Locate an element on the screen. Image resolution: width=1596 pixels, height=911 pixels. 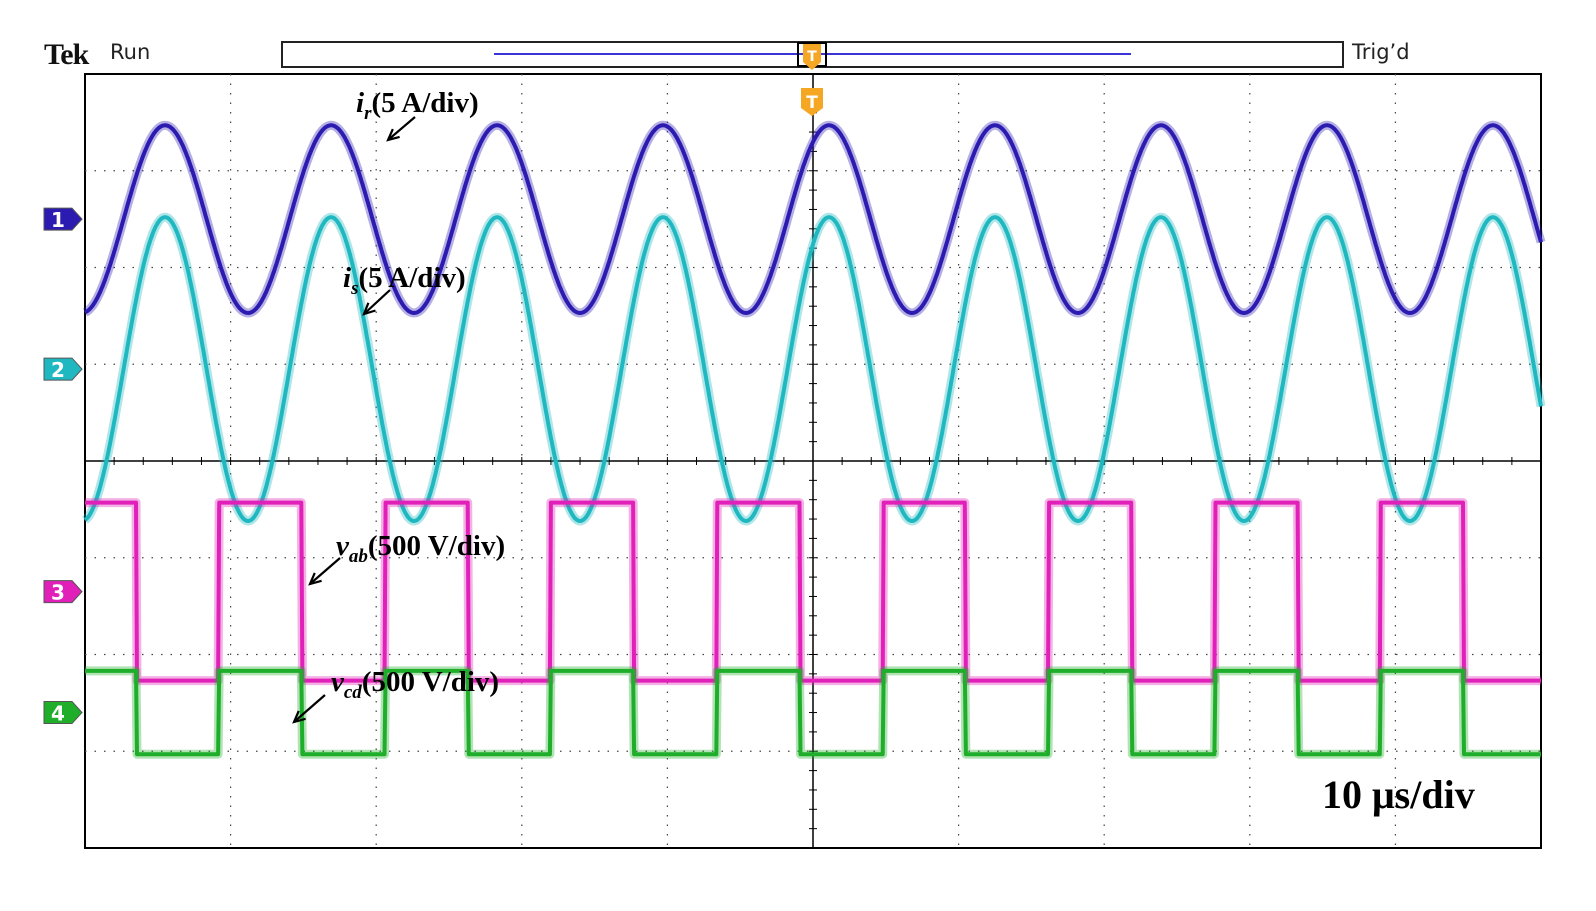
trace-1-label: ir(5 A/div) is located at coordinates (417, 105).